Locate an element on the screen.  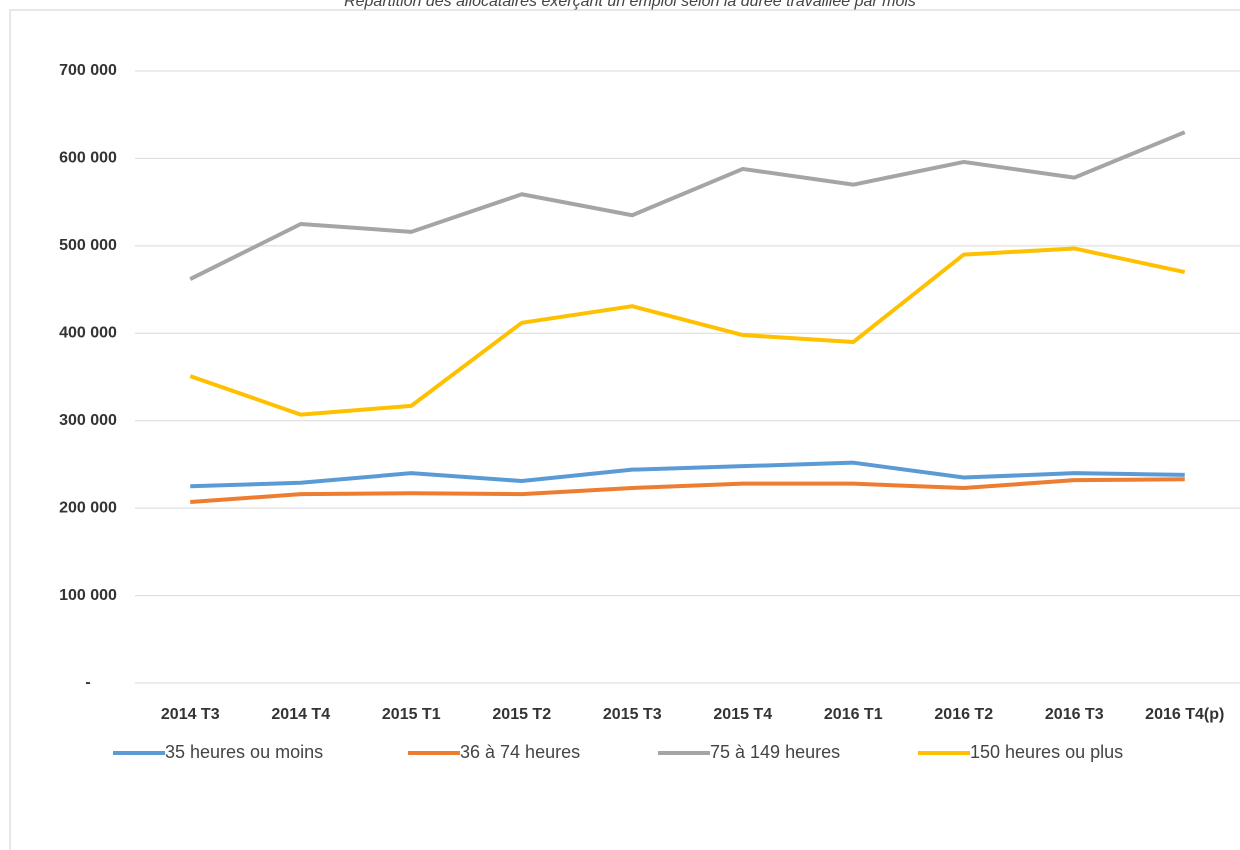
legend-label: 75 à 149 heures is located at coordinates (775, 752).